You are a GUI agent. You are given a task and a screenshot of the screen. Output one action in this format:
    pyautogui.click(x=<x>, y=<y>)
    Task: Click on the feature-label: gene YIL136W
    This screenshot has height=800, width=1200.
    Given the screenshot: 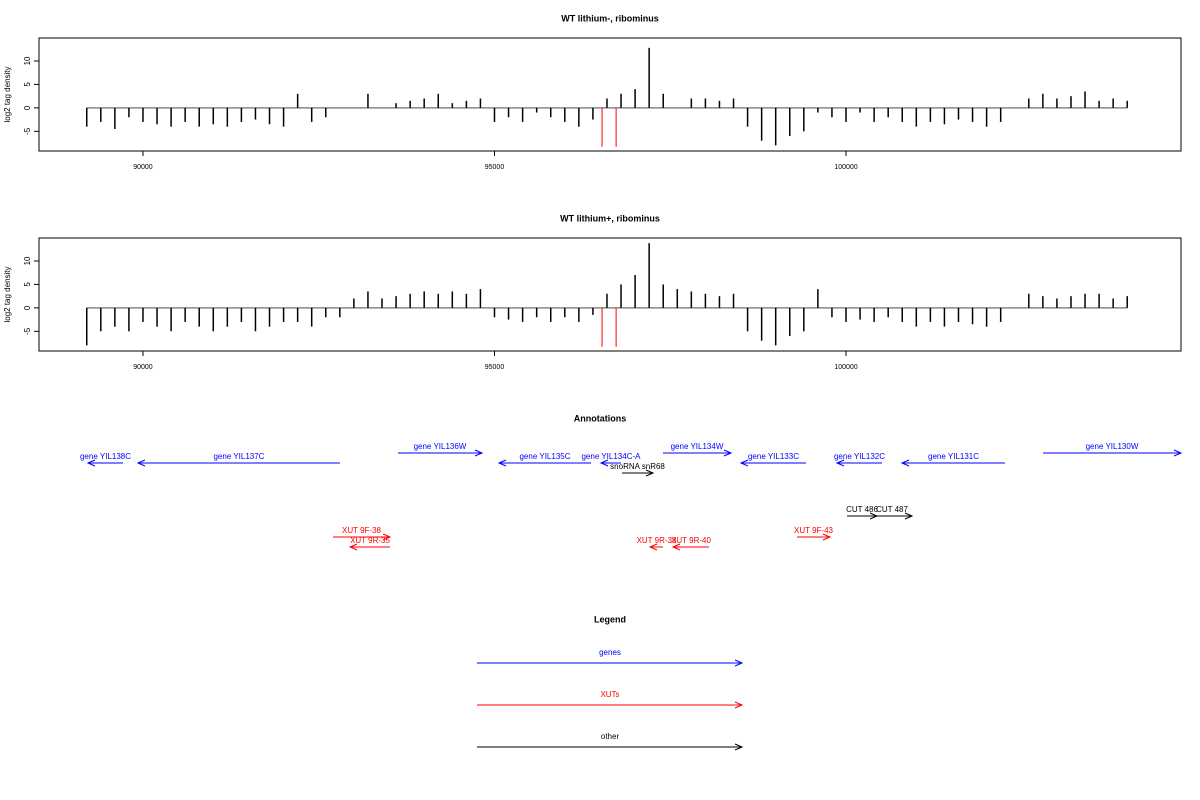 What is the action you would take?
    pyautogui.click(x=440, y=446)
    